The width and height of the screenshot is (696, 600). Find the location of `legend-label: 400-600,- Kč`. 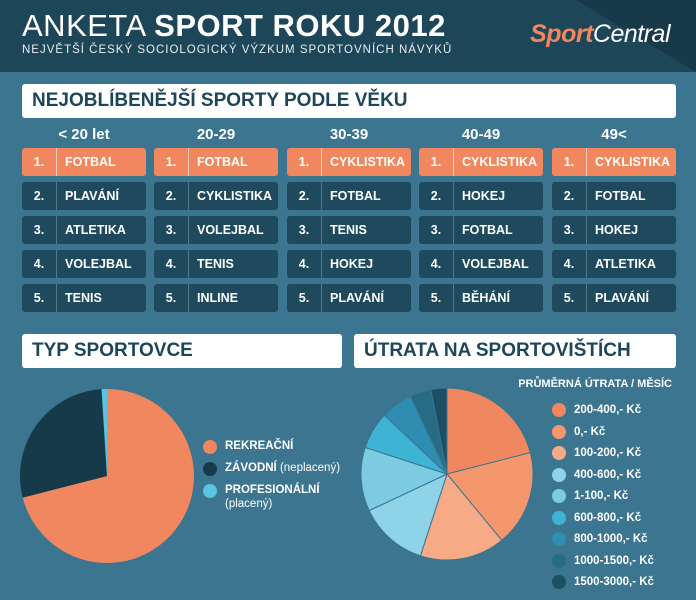

legend-label: 400-600,- Kč is located at coordinates (608, 474).